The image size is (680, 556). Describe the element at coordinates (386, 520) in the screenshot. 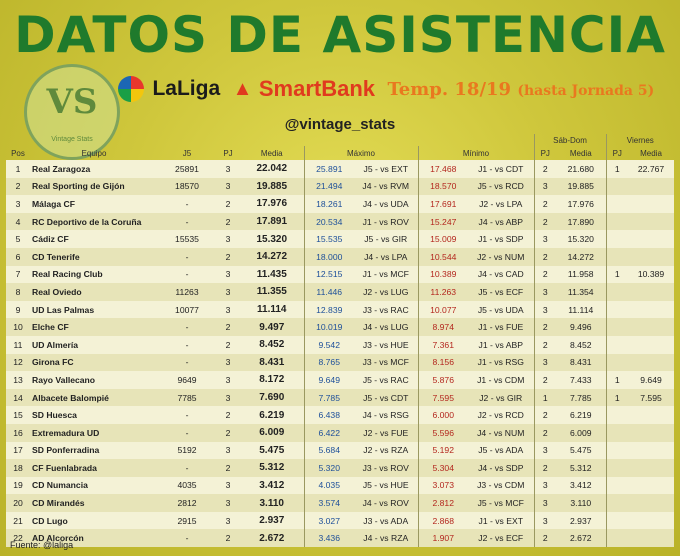

I see `row-max-detail: J3 - vs ADA` at that location.